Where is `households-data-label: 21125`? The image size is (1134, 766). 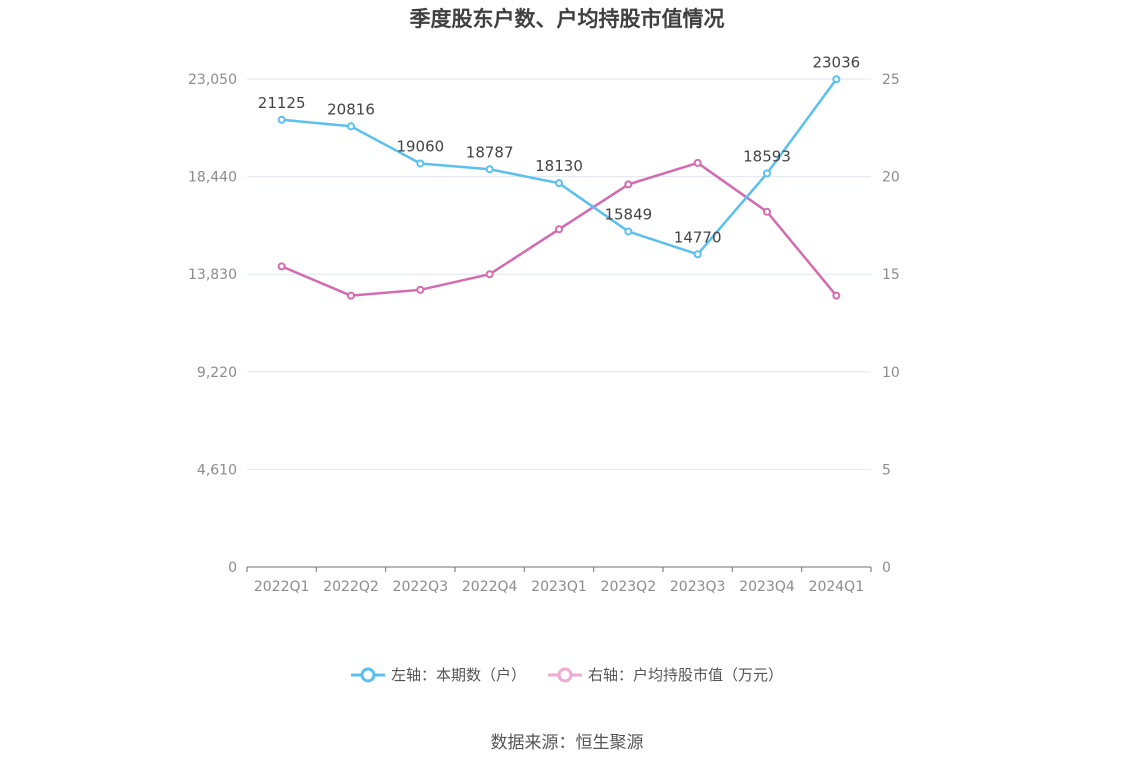 households-data-label: 21125 is located at coordinates (282, 103).